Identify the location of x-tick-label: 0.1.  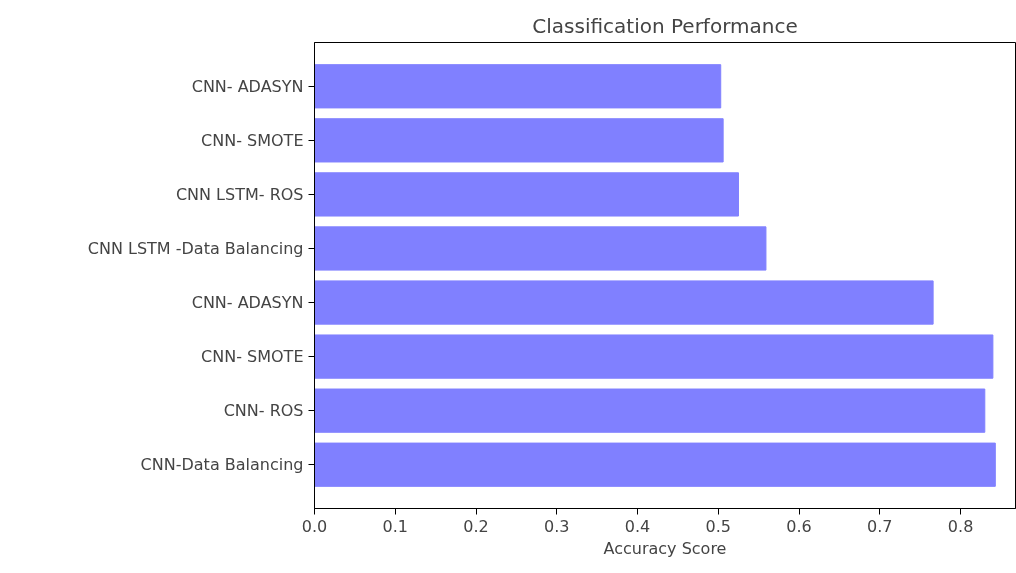
(395, 526).